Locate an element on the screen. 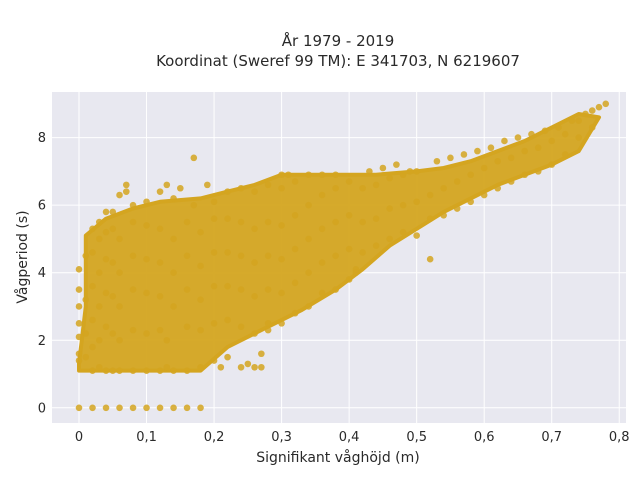 This screenshot has height=480, width=640. x-tick-labels: 0 0,1 0,2 0,3 0,4 0,5 0,6 0,7 0,8 is located at coordinates (352, 437).